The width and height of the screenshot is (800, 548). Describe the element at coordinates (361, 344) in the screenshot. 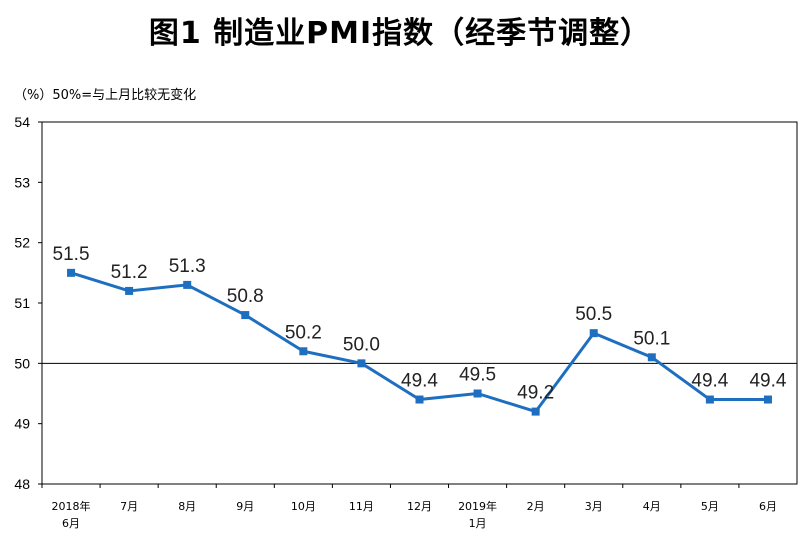

I see `data-label: 50.0` at that location.